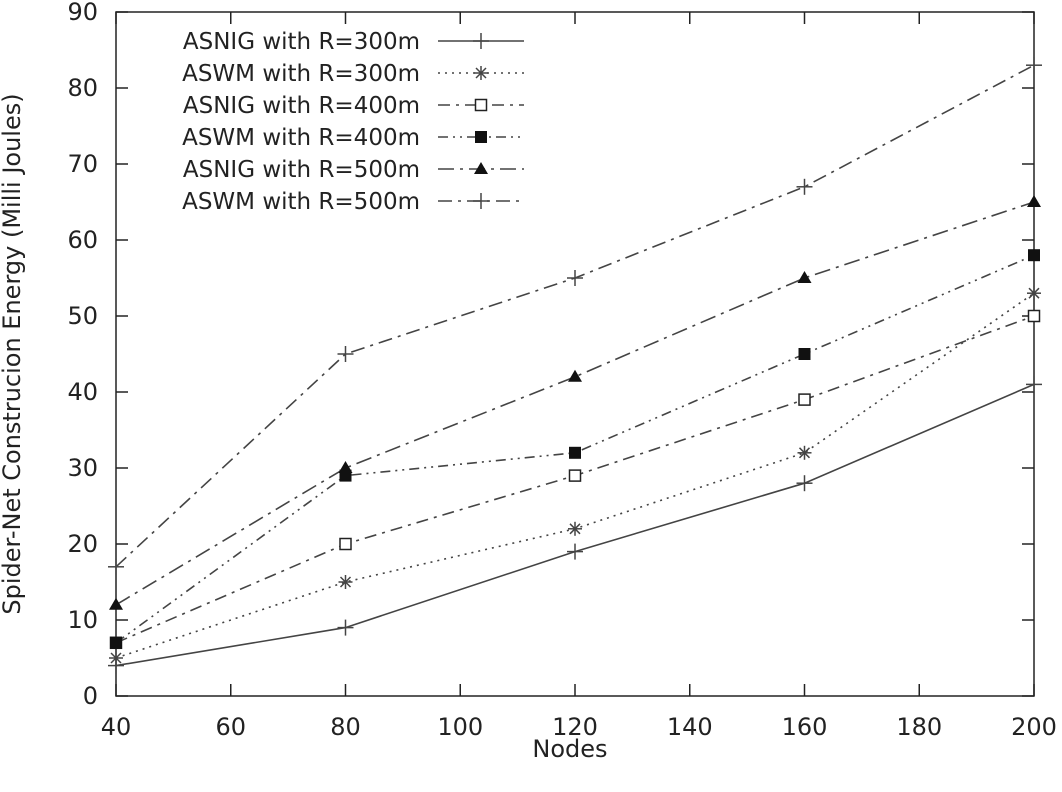 This screenshot has height=792, width=1062. Describe the element at coordinates (301, 202) in the screenshot. I see `legend-label: ASWM with R=500m` at that location.